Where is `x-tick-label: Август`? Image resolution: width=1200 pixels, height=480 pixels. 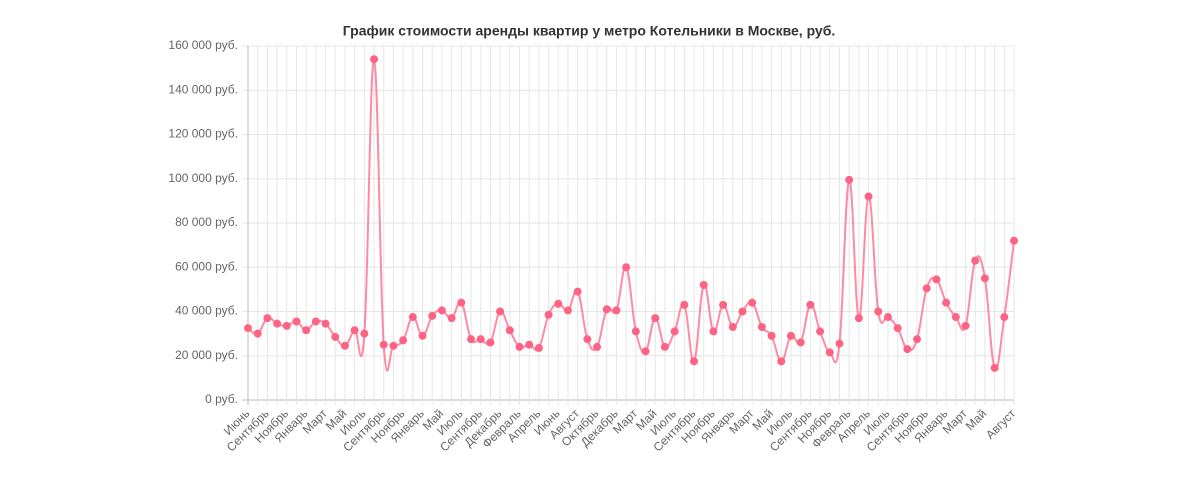 x-tick-label: Август is located at coordinates (1001, 424).